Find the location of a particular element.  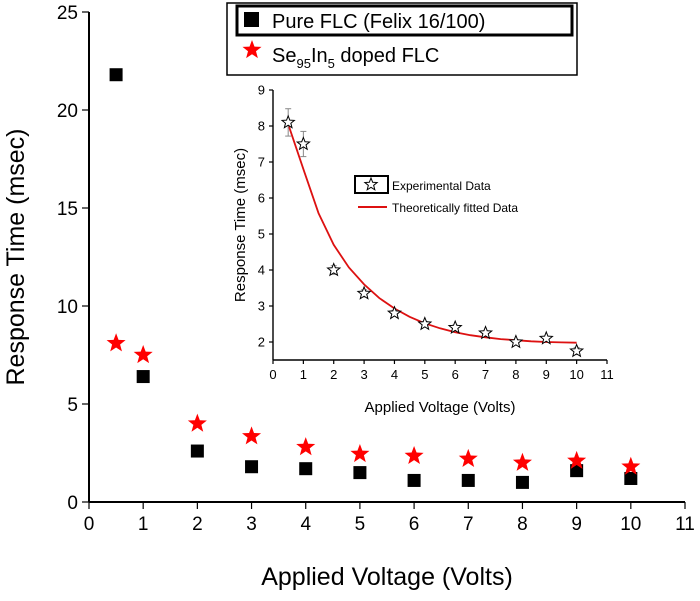

main-x-tick-label: 3 is located at coordinates (251, 524).